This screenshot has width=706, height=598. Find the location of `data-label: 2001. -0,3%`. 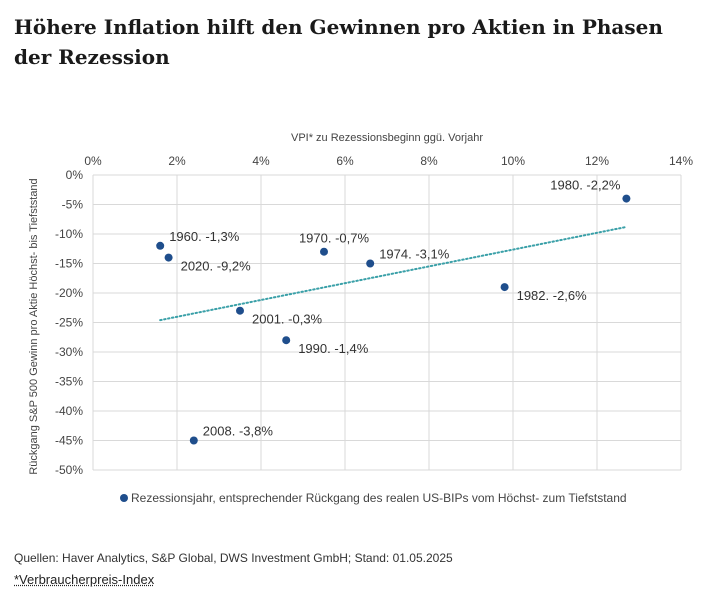

data-label: 2001. -0,3% is located at coordinates (287, 319).